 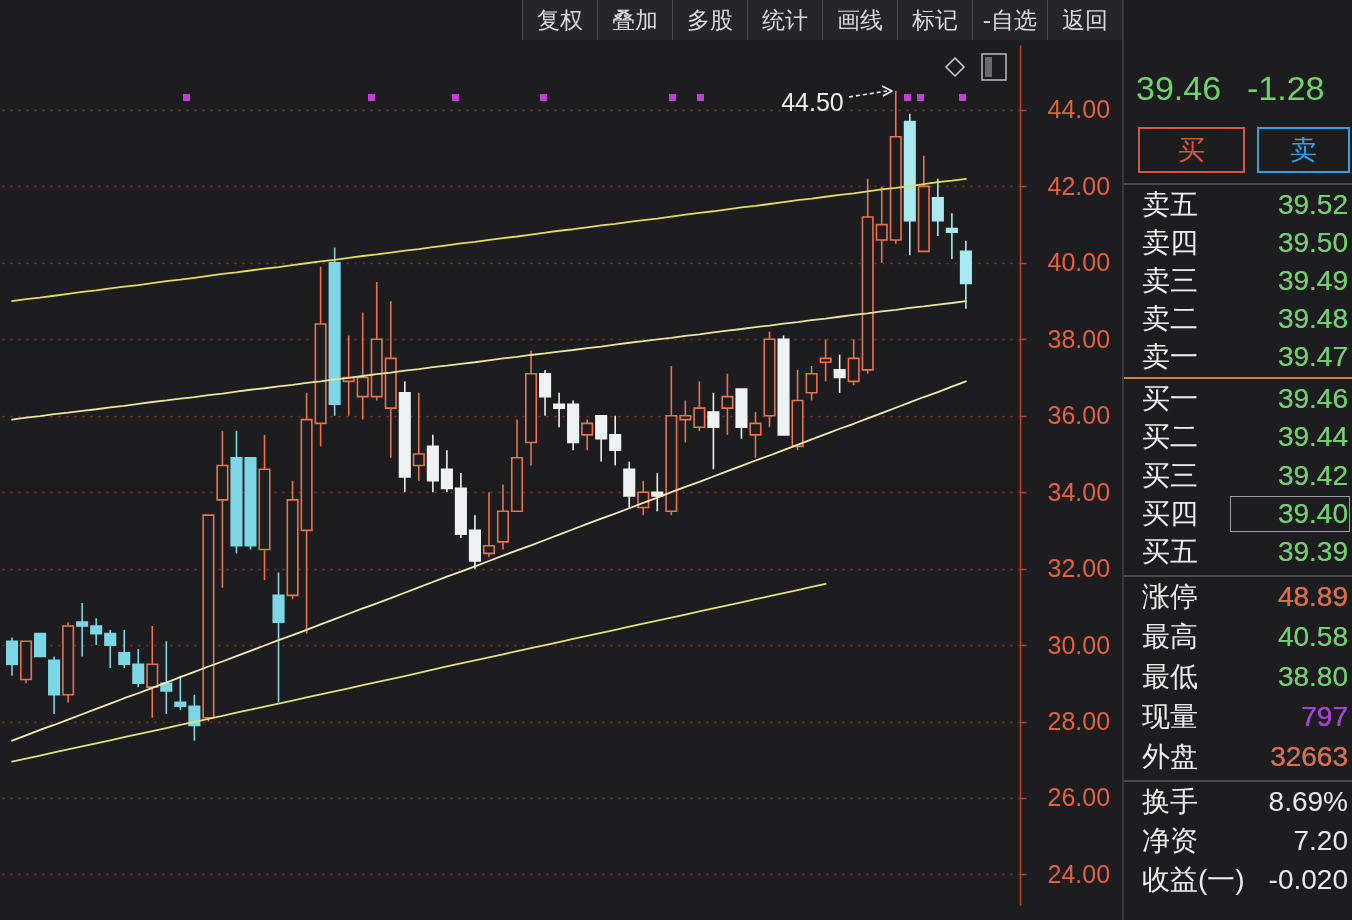 I want to click on text: 买二 39.44, so click(x=1245, y=437).